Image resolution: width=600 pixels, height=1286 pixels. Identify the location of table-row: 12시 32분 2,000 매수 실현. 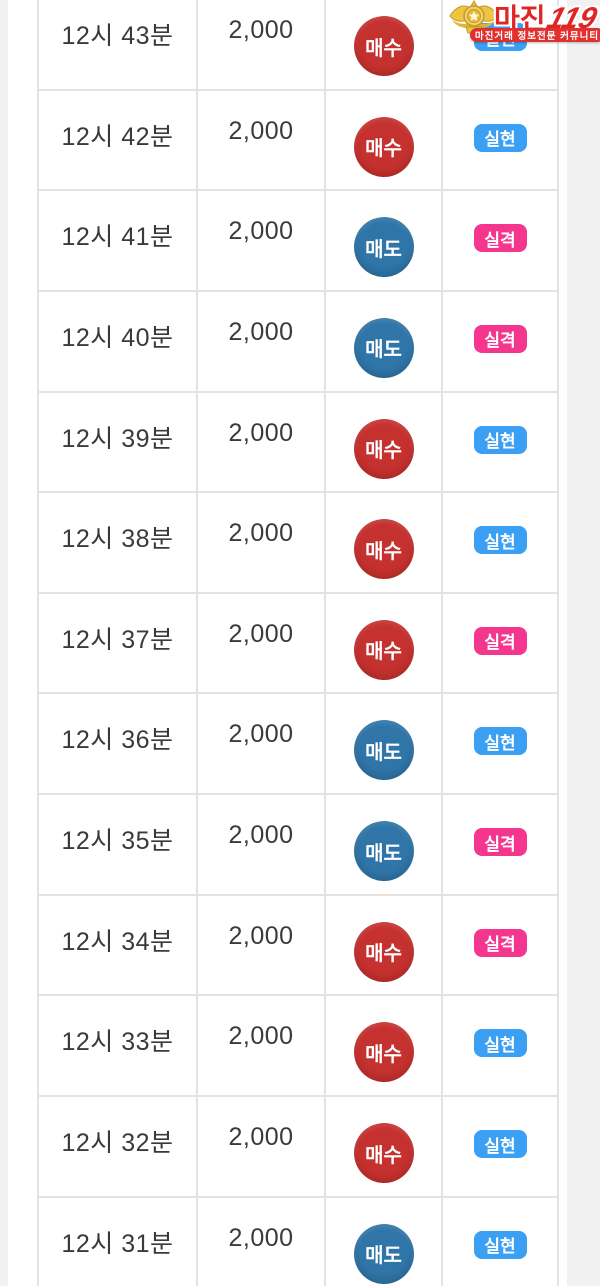
(298, 1147).